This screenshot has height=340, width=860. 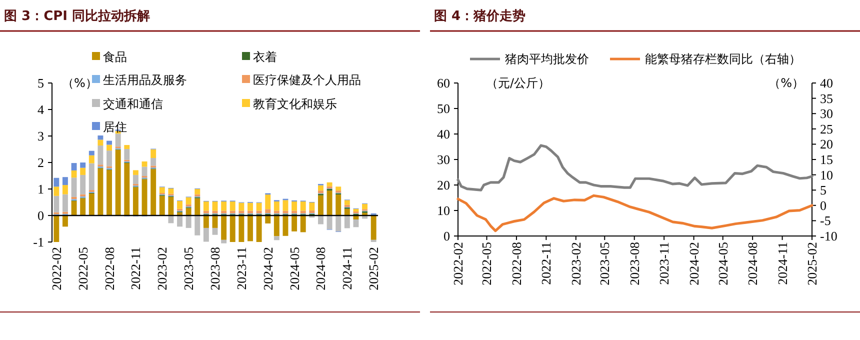 I want to click on y2-tick-label: 15, so click(x=826, y=159).